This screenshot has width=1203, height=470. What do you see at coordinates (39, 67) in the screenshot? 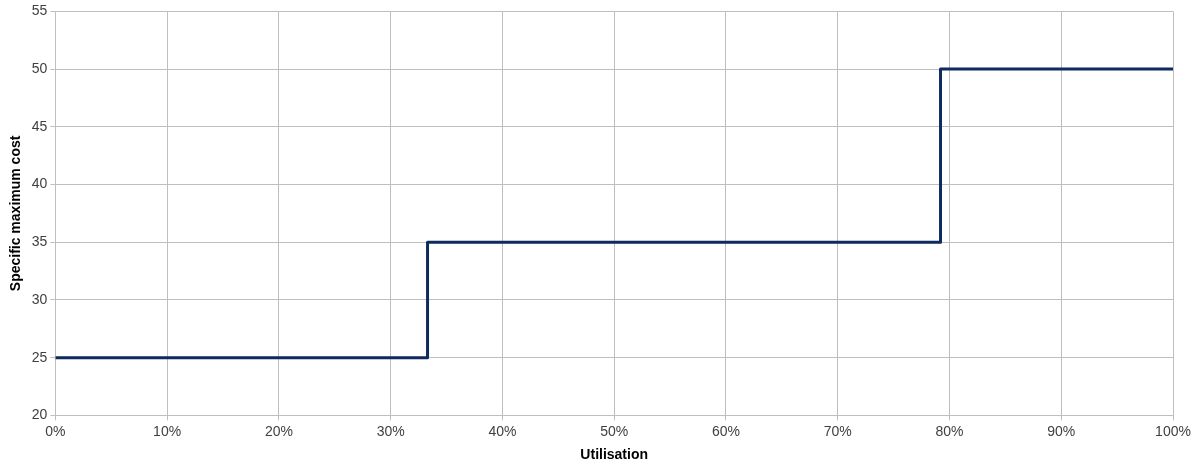
I see `y-tick-label: 50` at bounding box center [39, 67].